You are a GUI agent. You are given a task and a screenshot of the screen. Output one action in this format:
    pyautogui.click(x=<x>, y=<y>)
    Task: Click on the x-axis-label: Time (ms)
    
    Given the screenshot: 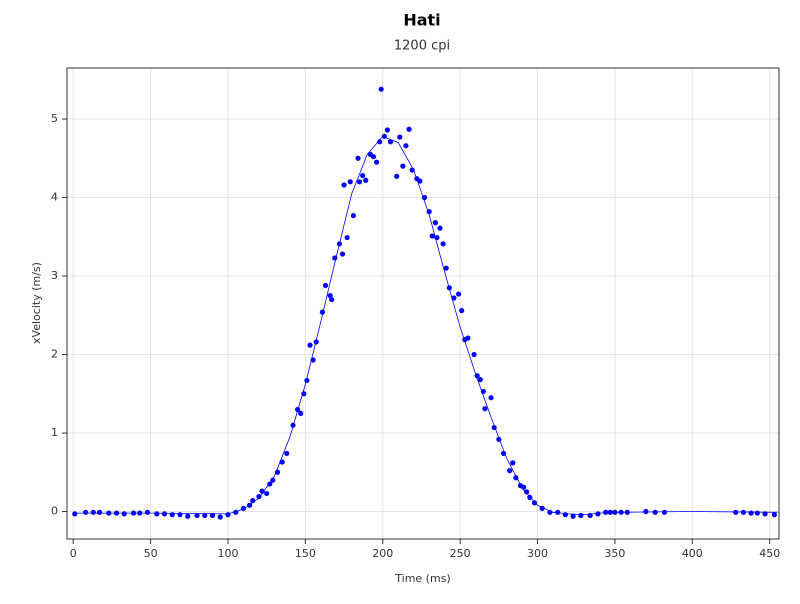 What is the action you would take?
    pyautogui.click(x=422, y=578)
    